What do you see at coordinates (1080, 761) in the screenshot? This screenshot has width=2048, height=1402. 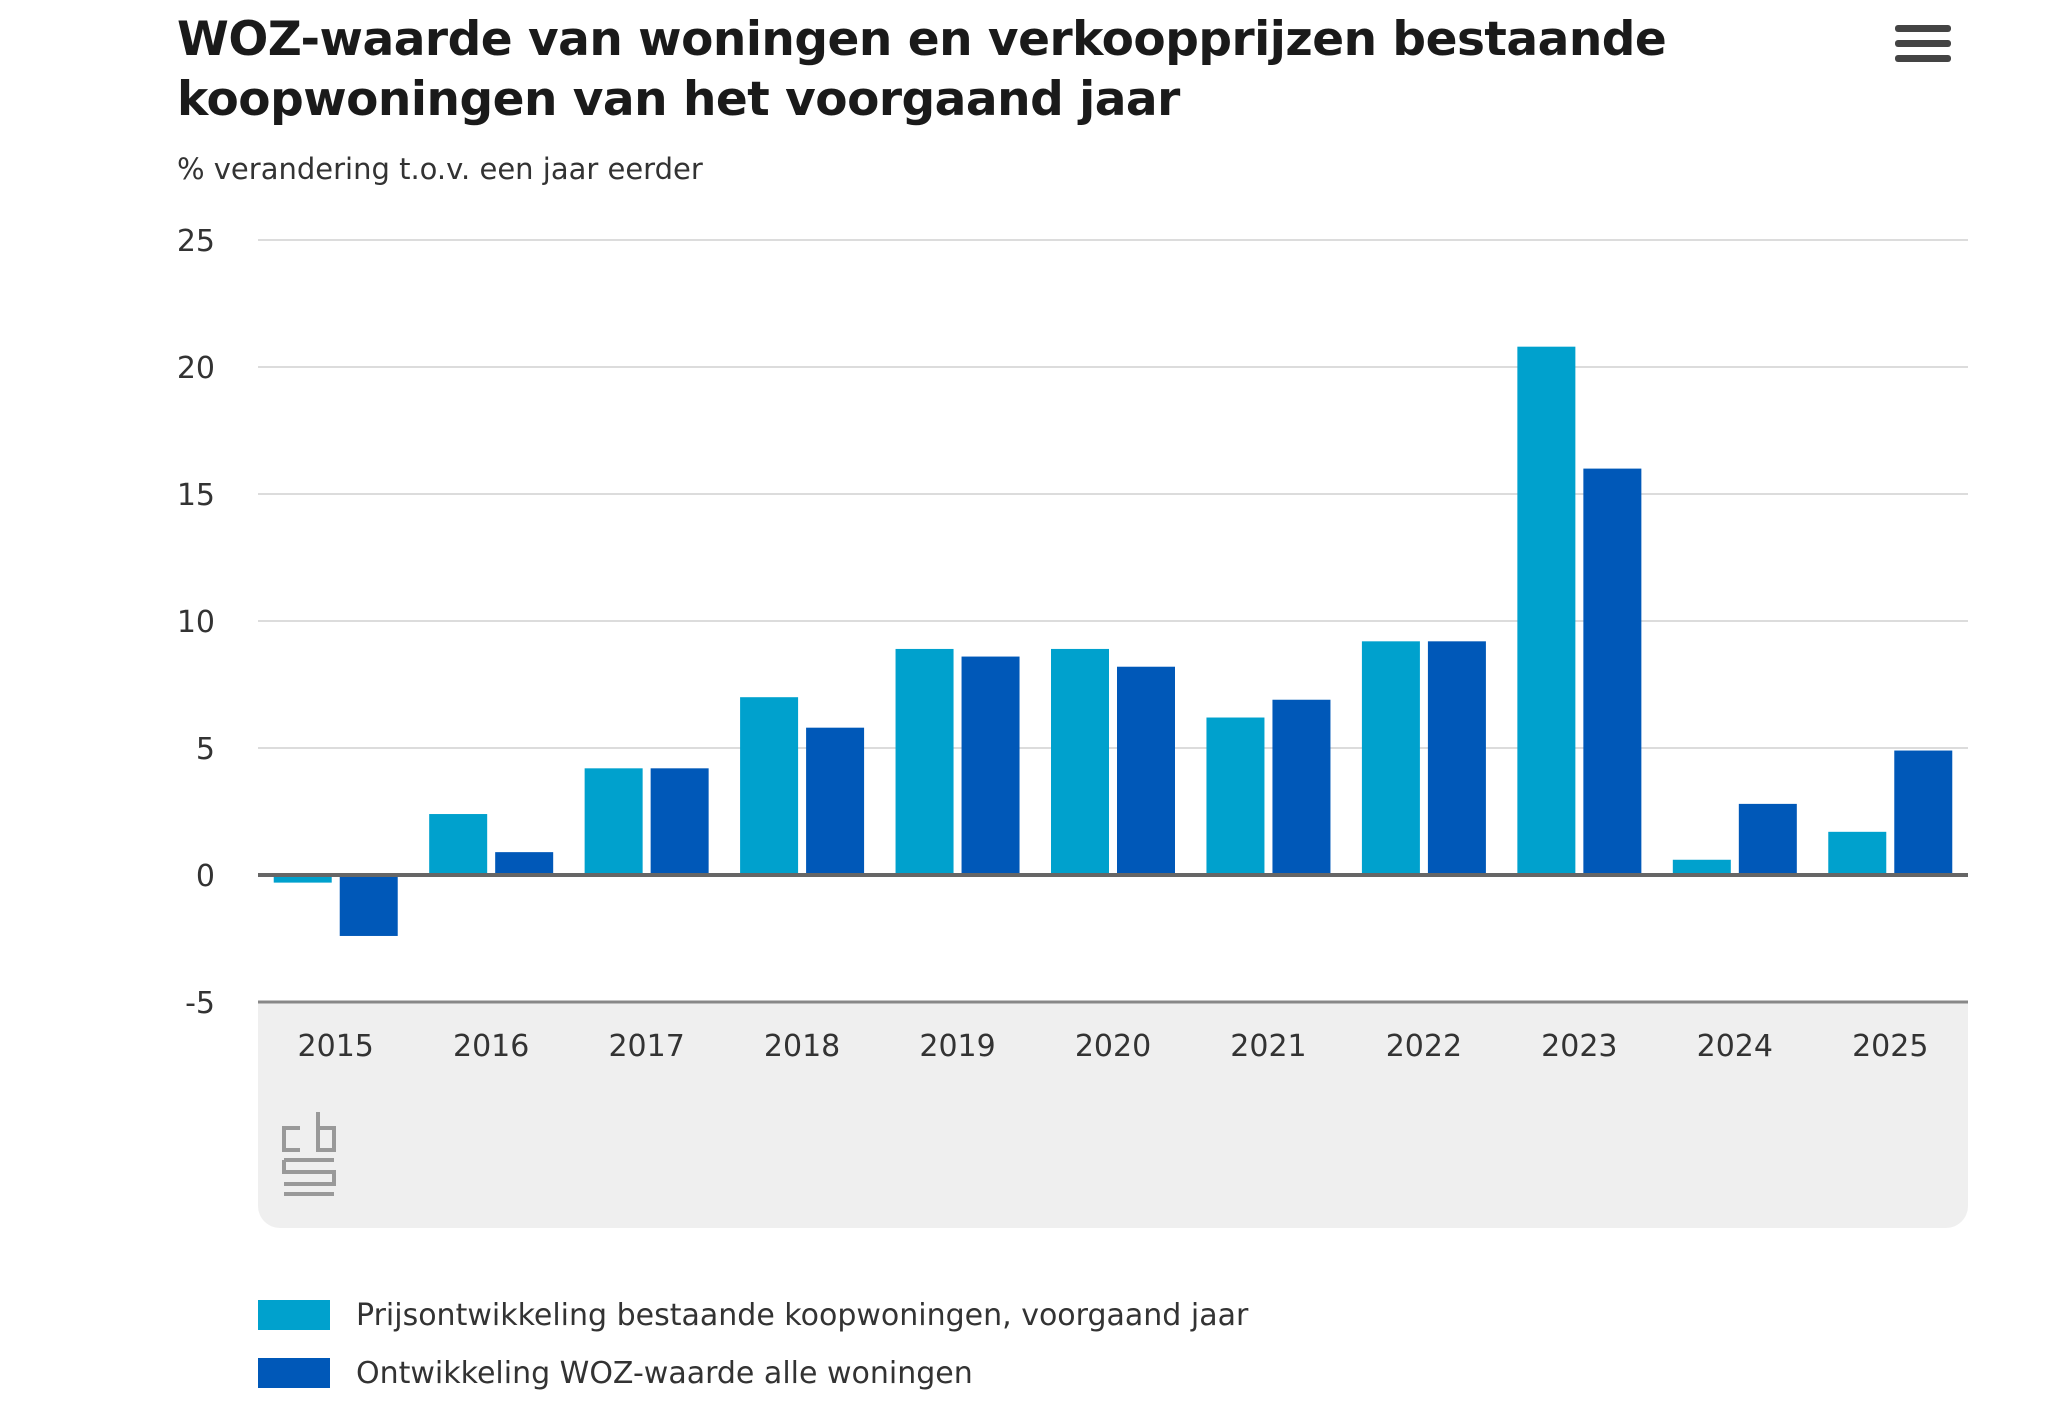 I see `bar-series-1-2020` at bounding box center [1080, 761].